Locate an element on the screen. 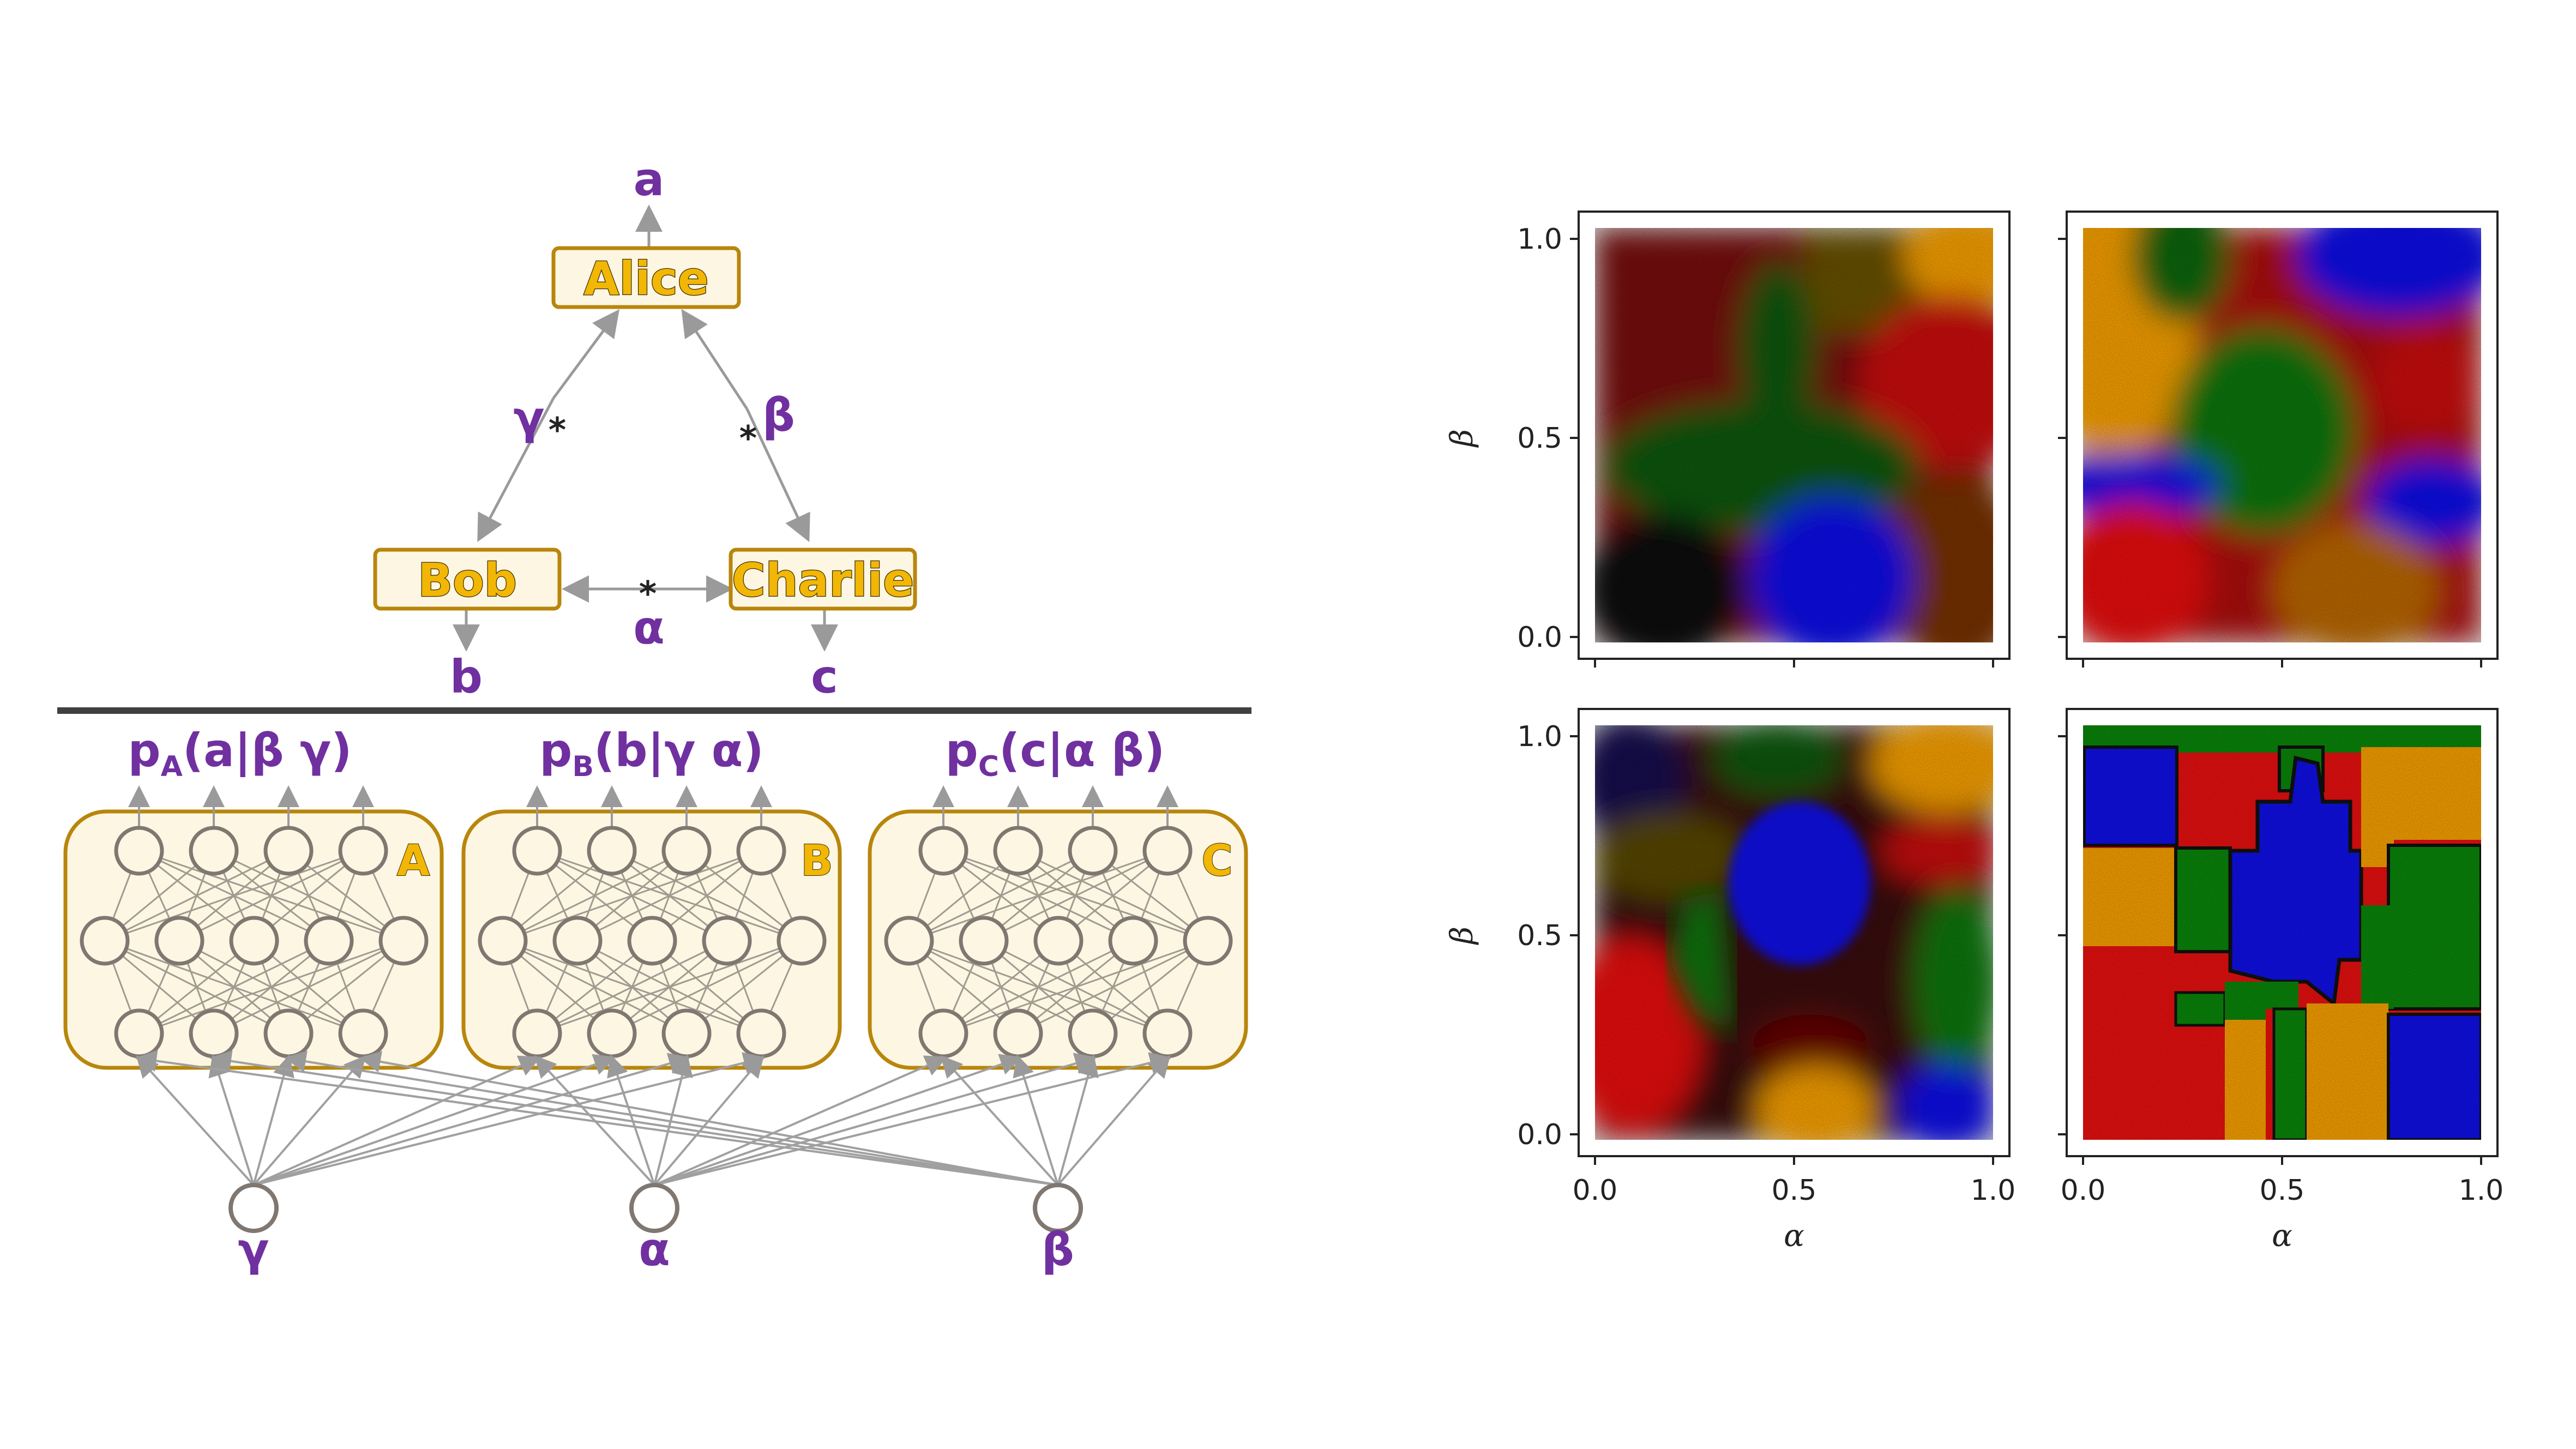  plot-top-right is located at coordinates (2282, 435).